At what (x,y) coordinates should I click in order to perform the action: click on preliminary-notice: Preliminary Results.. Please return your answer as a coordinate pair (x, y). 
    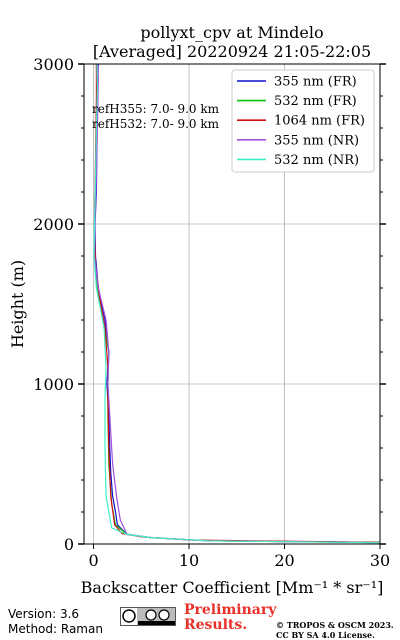
    Looking at the image, I should click on (230, 618).